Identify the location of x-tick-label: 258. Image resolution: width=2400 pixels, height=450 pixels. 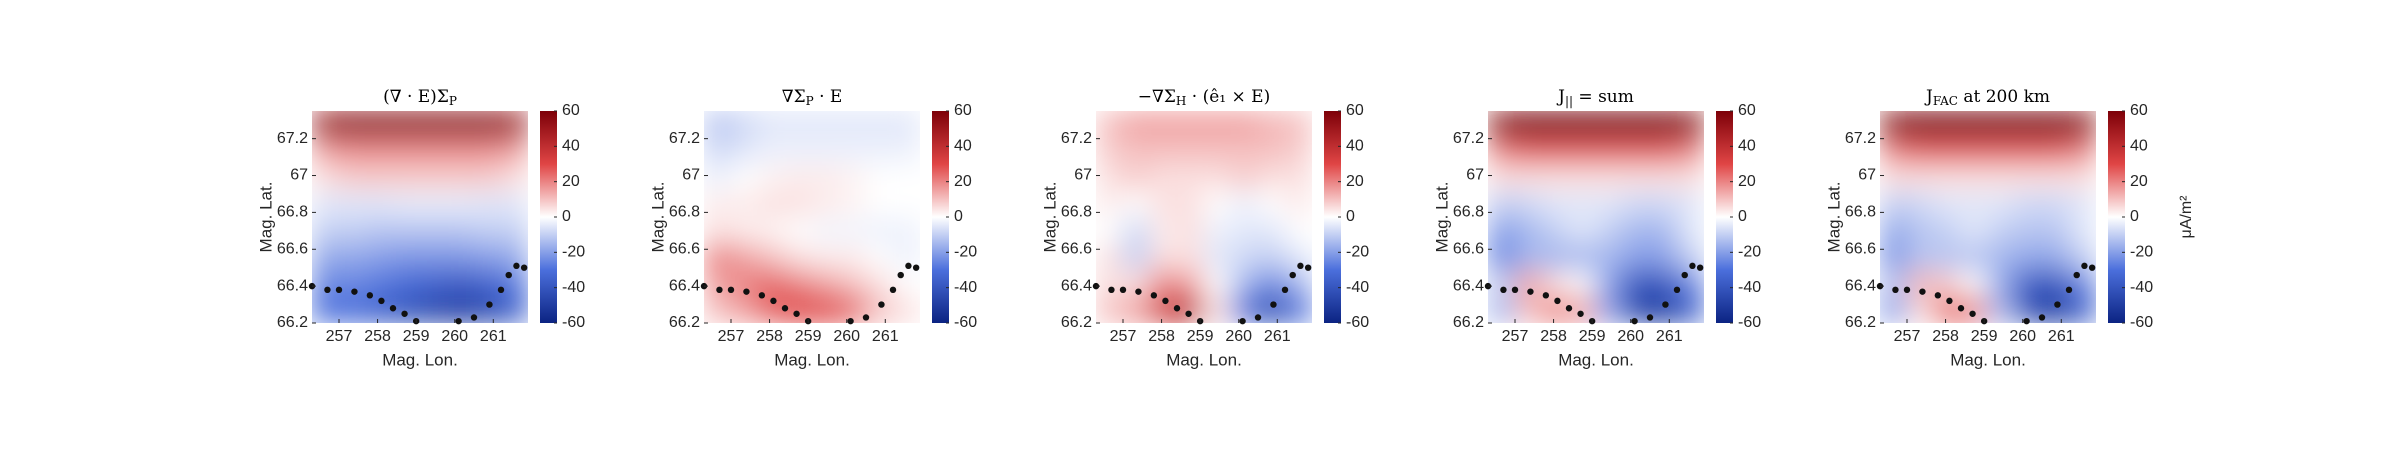
(1553, 336).